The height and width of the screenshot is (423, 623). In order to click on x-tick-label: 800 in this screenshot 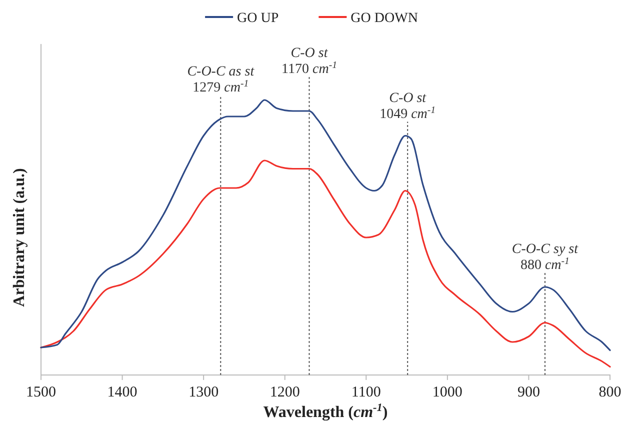, I will do `click(610, 392)`.